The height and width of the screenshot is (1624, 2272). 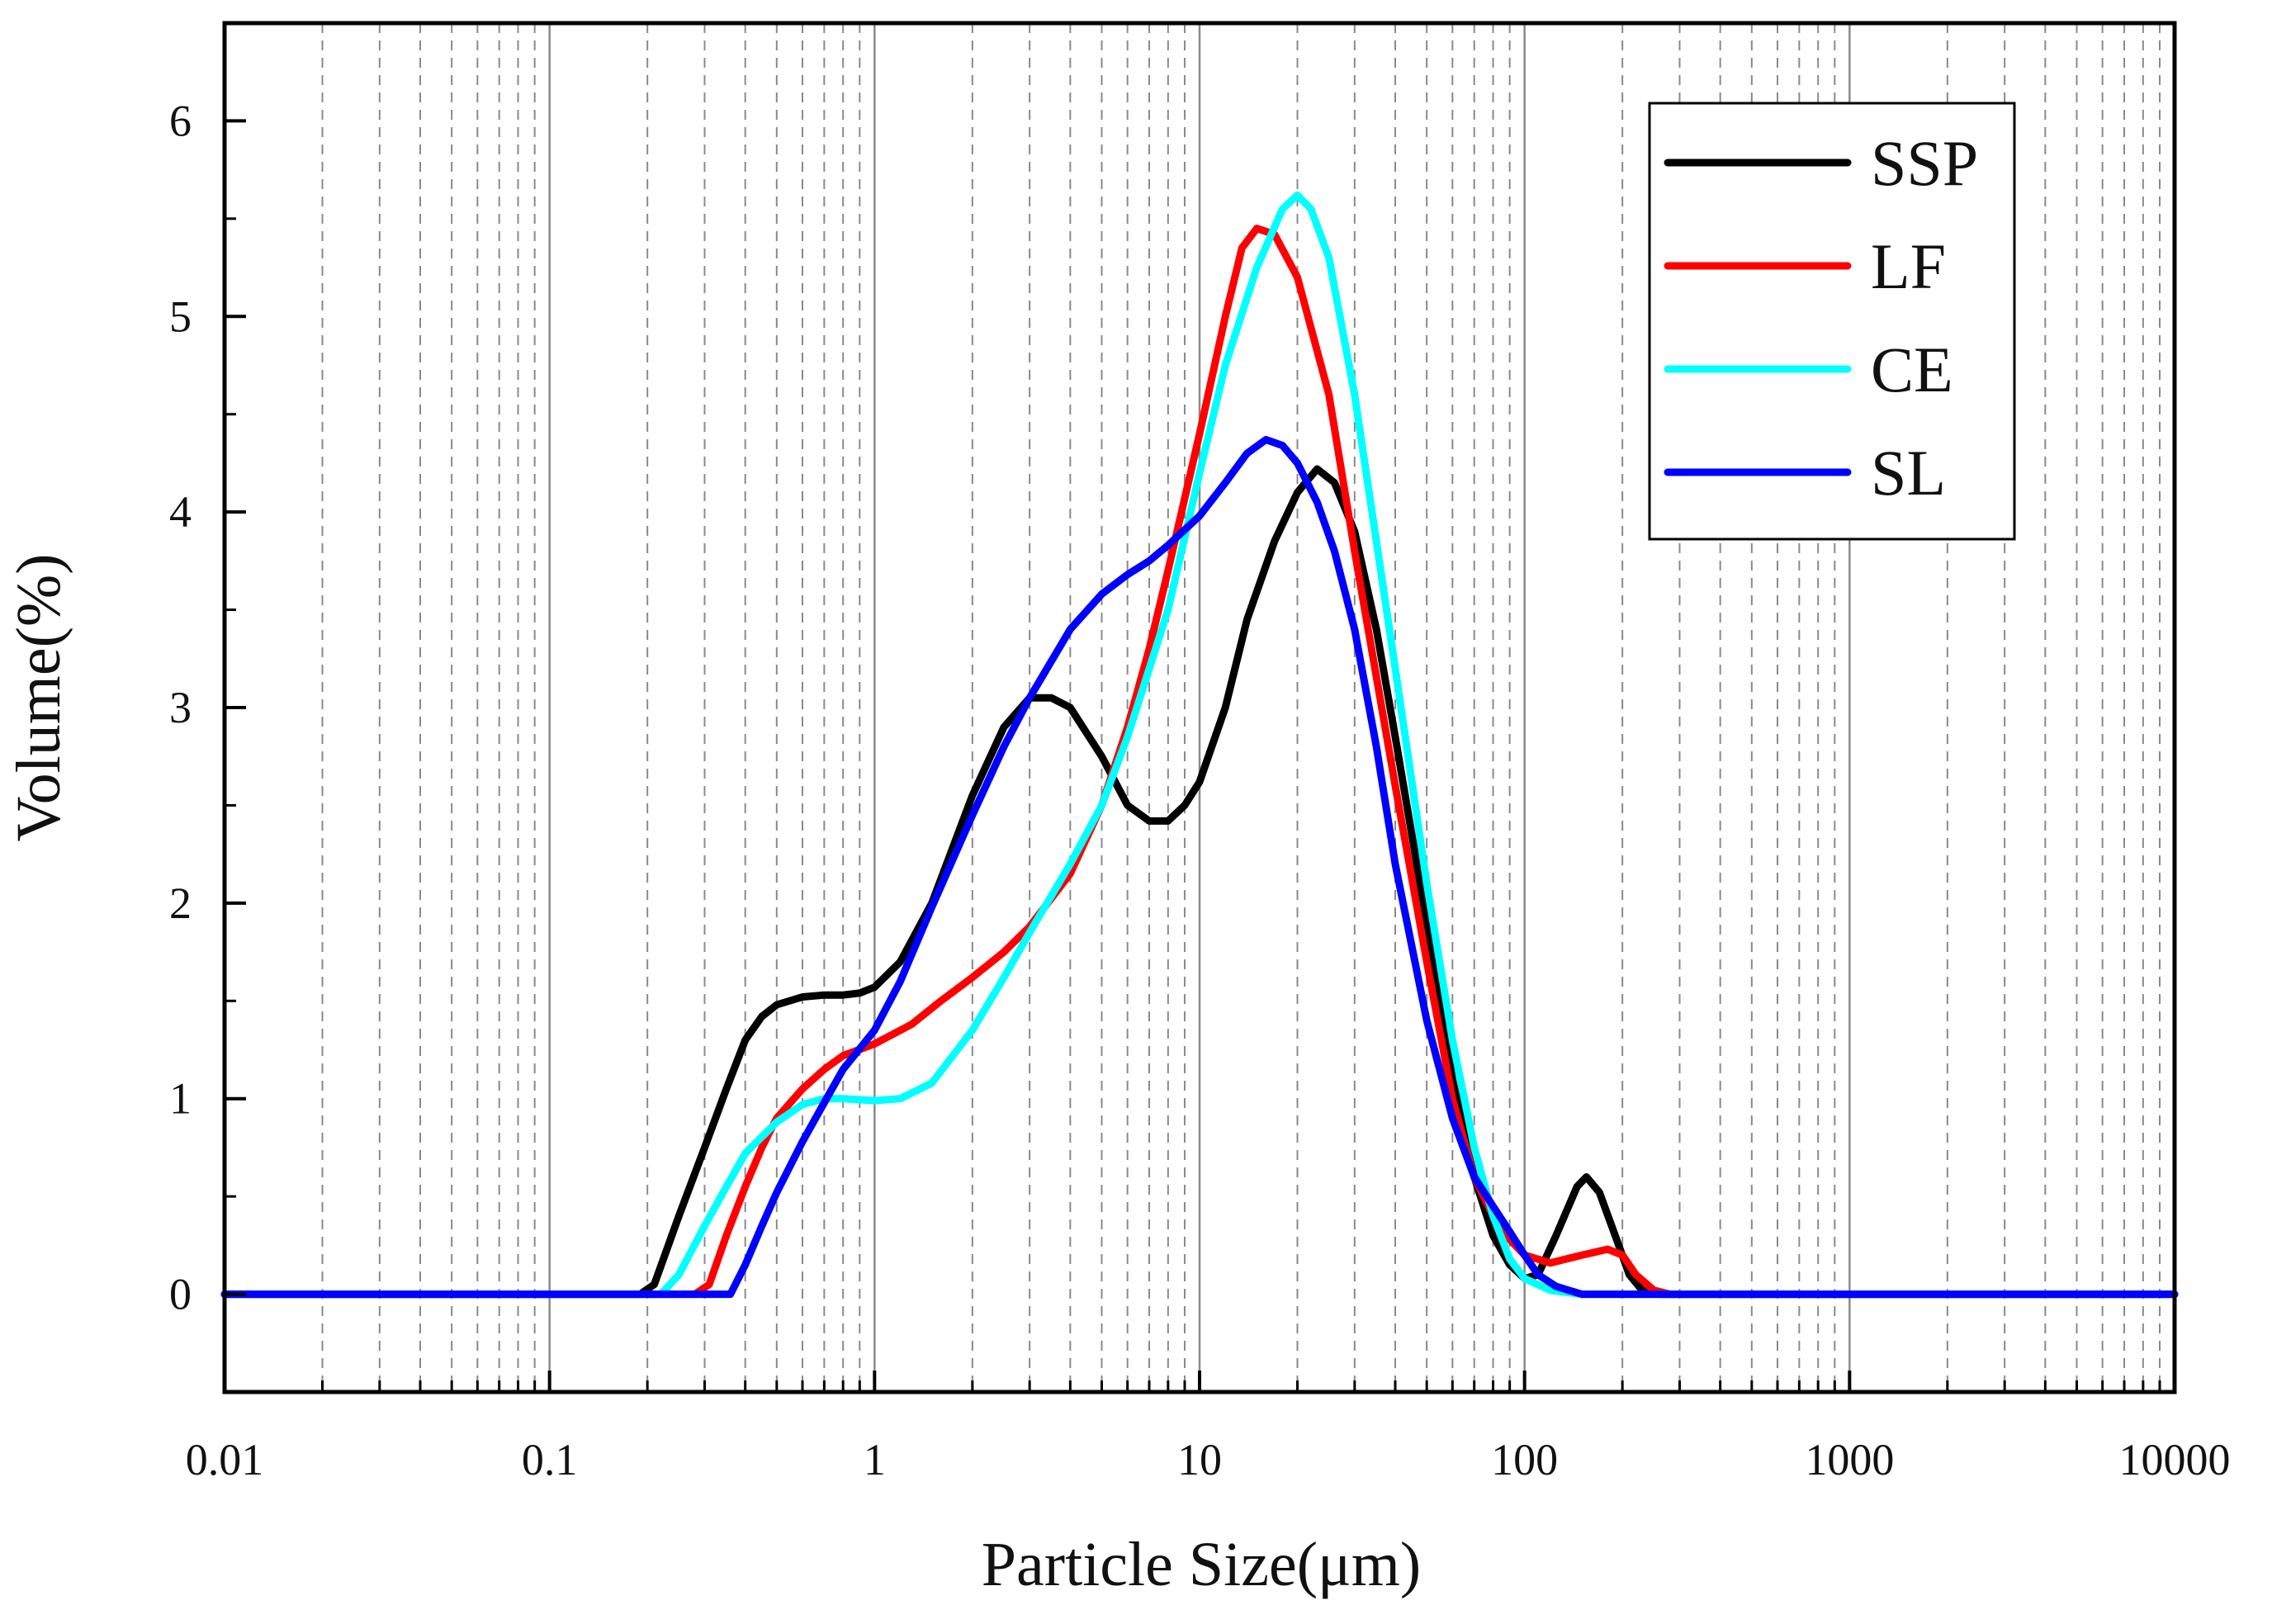 I want to click on x-tick-labels: 0.01 0.1 1 10 100 1000 10000, so click(x=1208, y=1459).